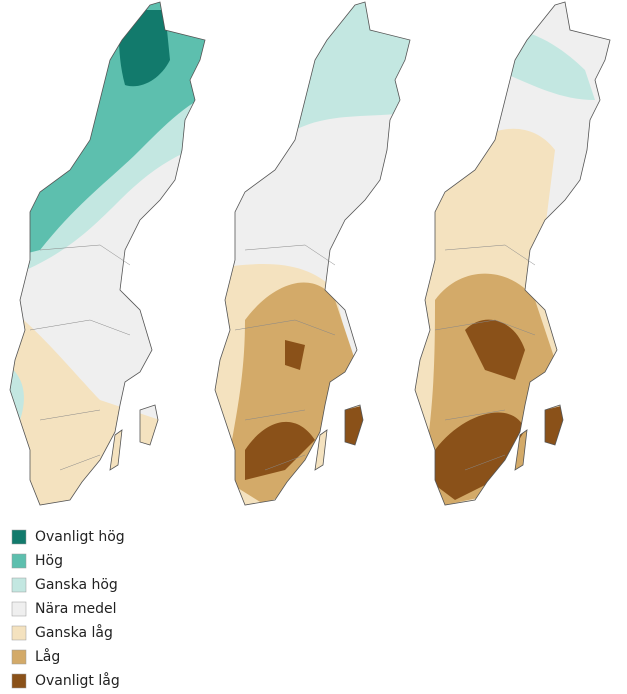 The height and width of the screenshot is (694, 627). What do you see at coordinates (74, 632) in the screenshot?
I see `legend-label: Ganska låg` at bounding box center [74, 632].